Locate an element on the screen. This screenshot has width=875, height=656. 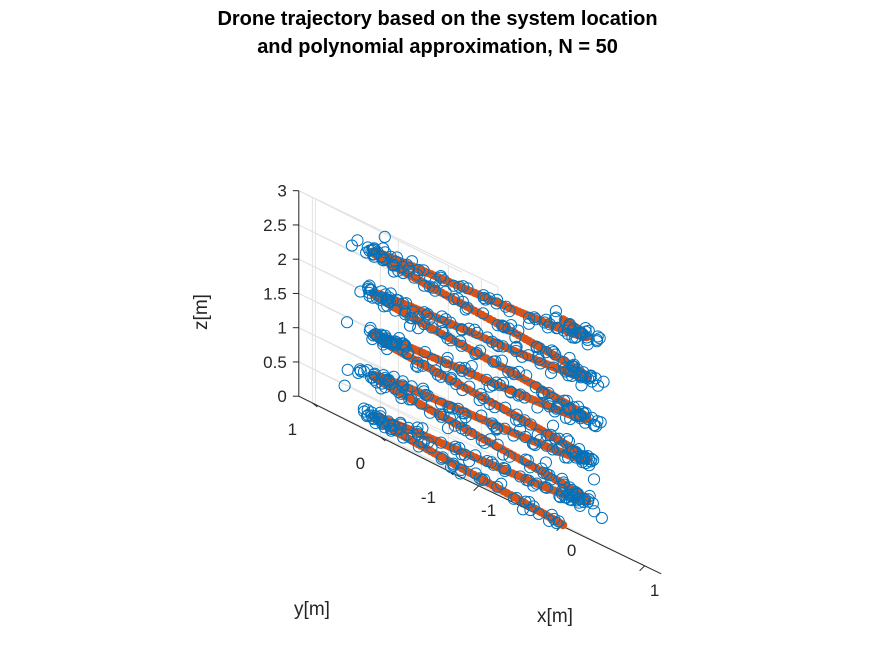
z-tick-label: 2.5 is located at coordinates (275, 225).